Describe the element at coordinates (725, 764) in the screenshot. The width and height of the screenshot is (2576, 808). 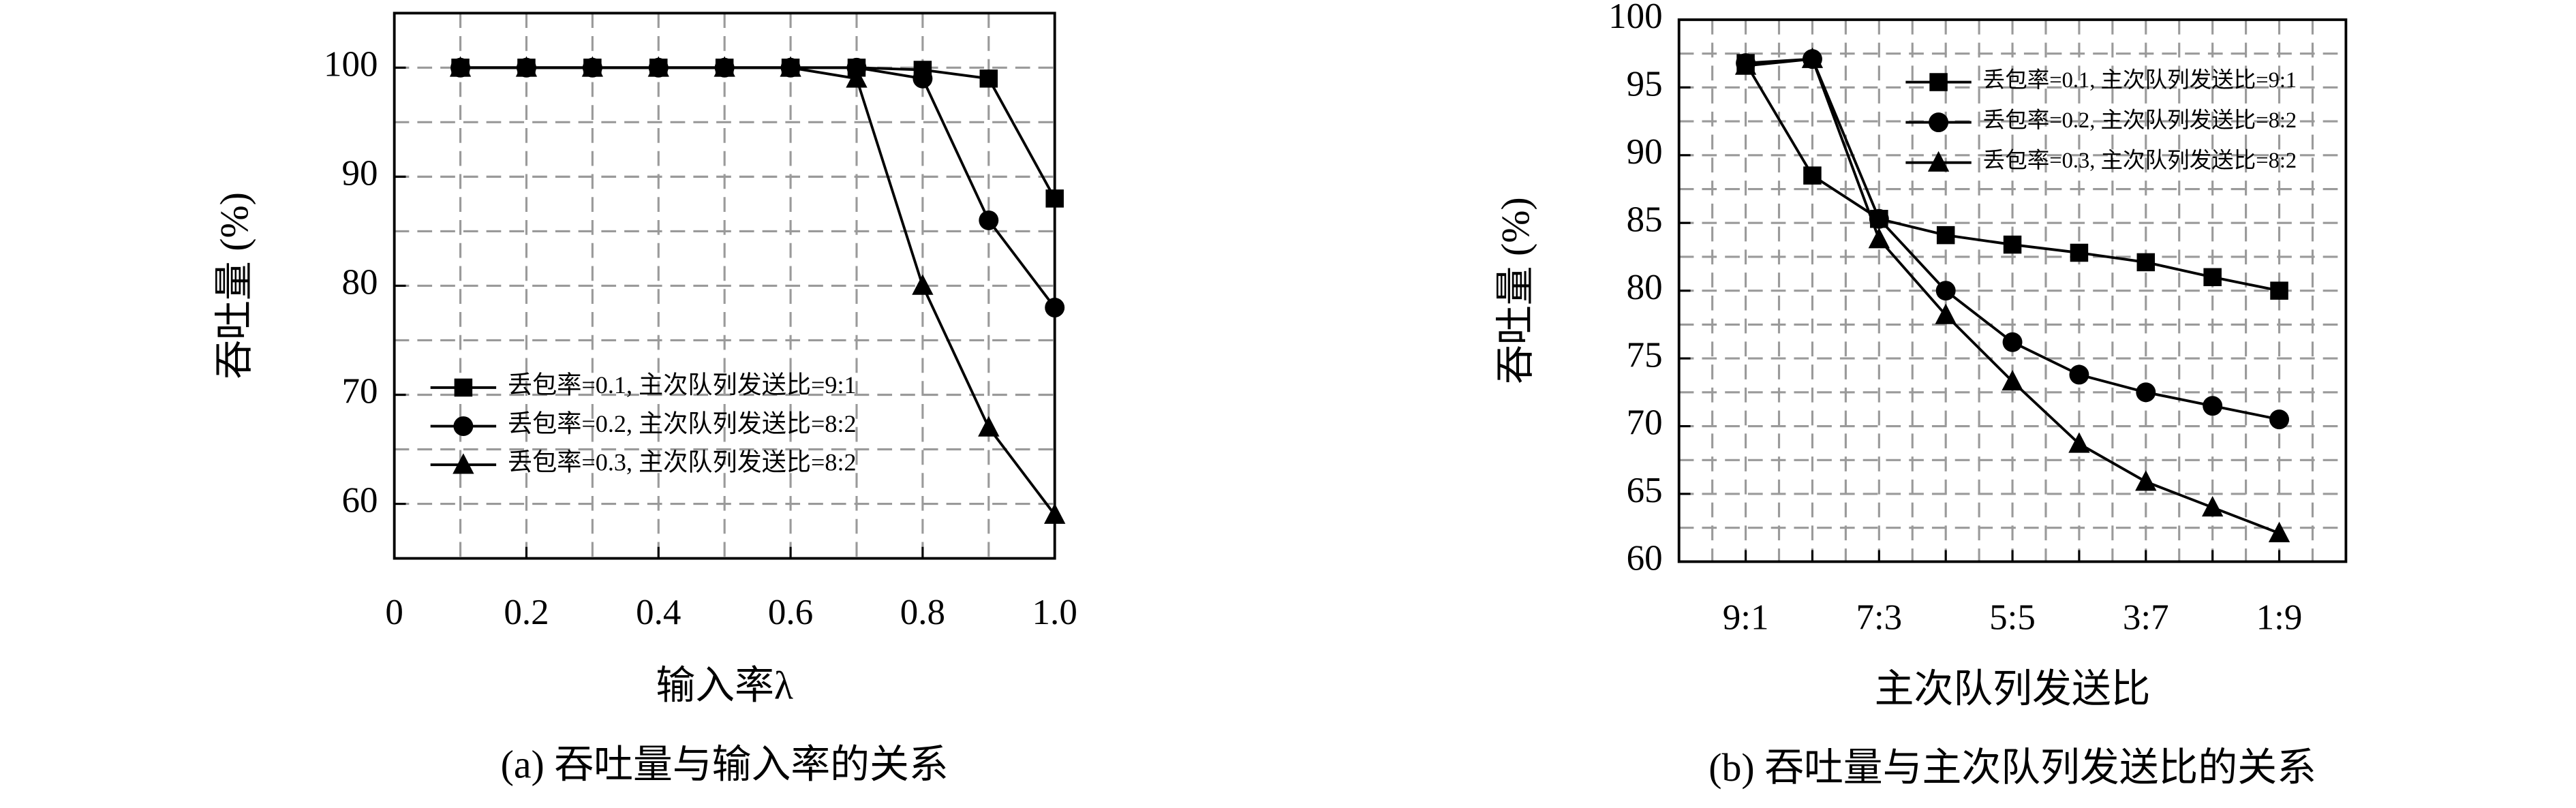
I see `caption: (a) 吞吐量与输入率的关系` at that location.